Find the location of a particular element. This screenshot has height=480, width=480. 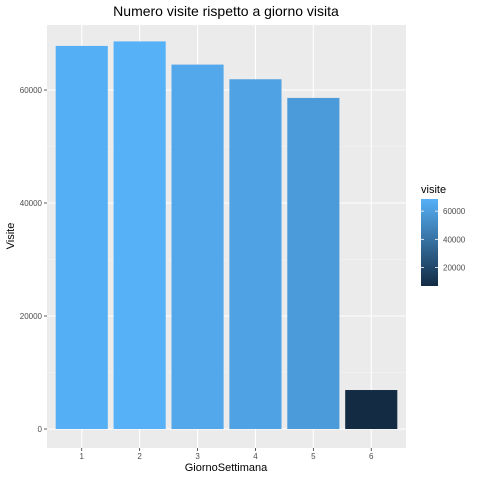

chart-title: Numero visite rispetto a giorno visita is located at coordinates (226, 11).